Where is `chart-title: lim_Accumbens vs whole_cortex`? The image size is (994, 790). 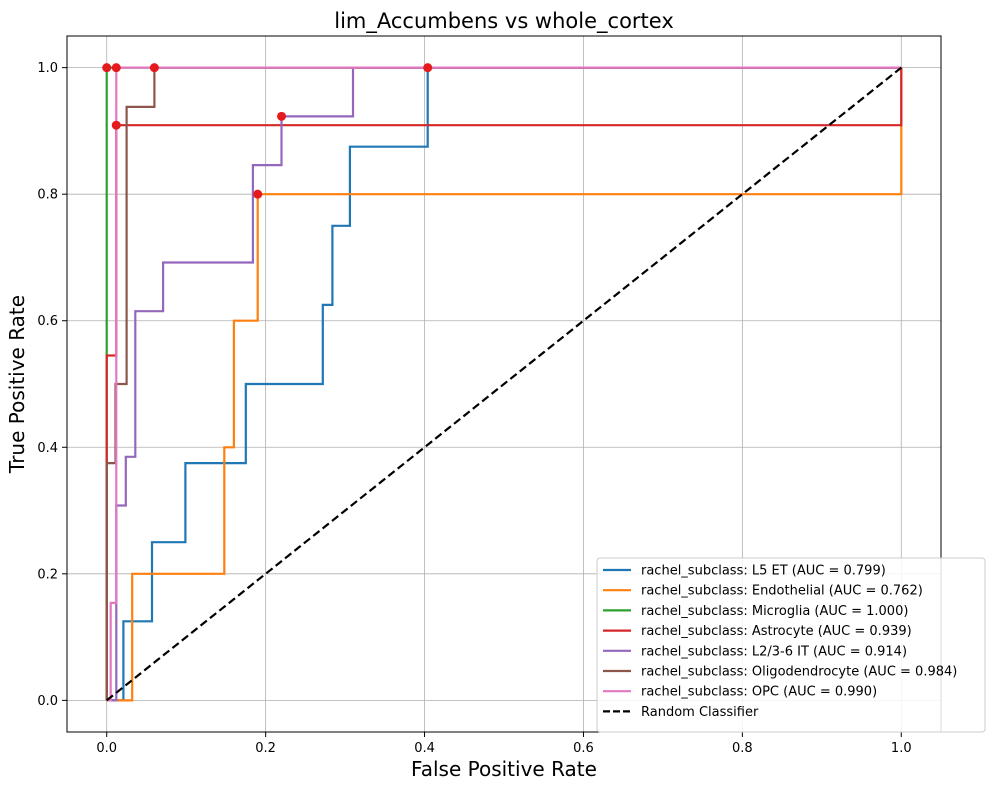
chart-title: lim_Accumbens vs whole_cortex is located at coordinates (504, 21).